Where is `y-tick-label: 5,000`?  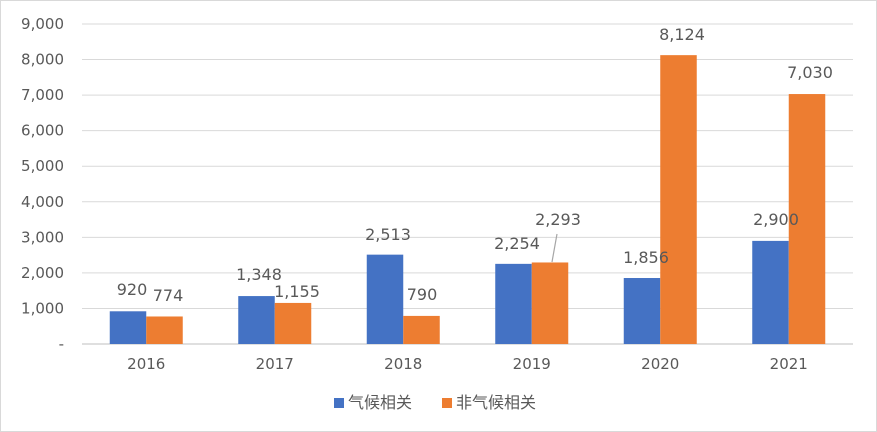
y-tick-label: 5,000 is located at coordinates (42, 166).